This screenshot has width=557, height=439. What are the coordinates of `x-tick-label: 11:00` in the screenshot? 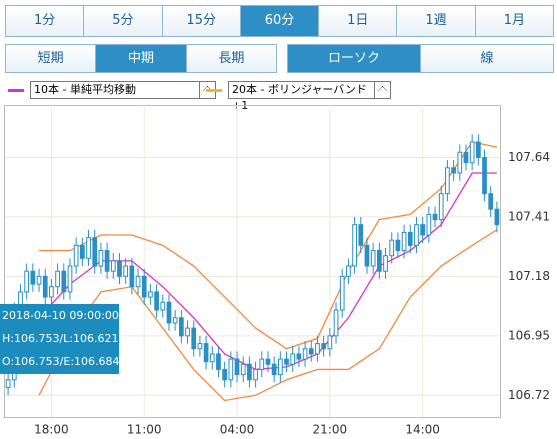 It's located at (144, 430).